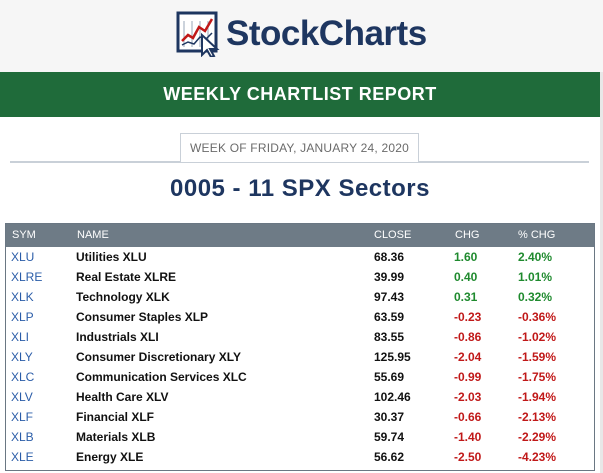 This screenshot has height=473, width=603. What do you see at coordinates (161, 377) in the screenshot?
I see `sector-name: Communication Services XLC` at bounding box center [161, 377].